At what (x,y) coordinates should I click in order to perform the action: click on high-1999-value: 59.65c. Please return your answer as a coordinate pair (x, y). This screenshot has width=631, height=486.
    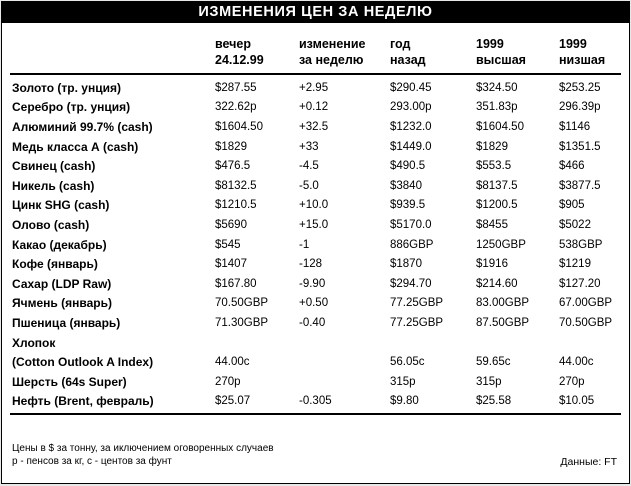
    Looking at the image, I should click on (493, 362).